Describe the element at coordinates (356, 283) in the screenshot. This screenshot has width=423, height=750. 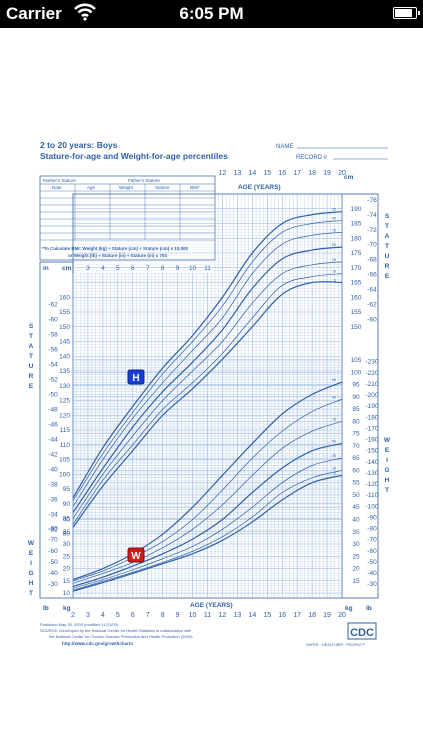
I see `stature-cm-tick-right: 165` at that location.